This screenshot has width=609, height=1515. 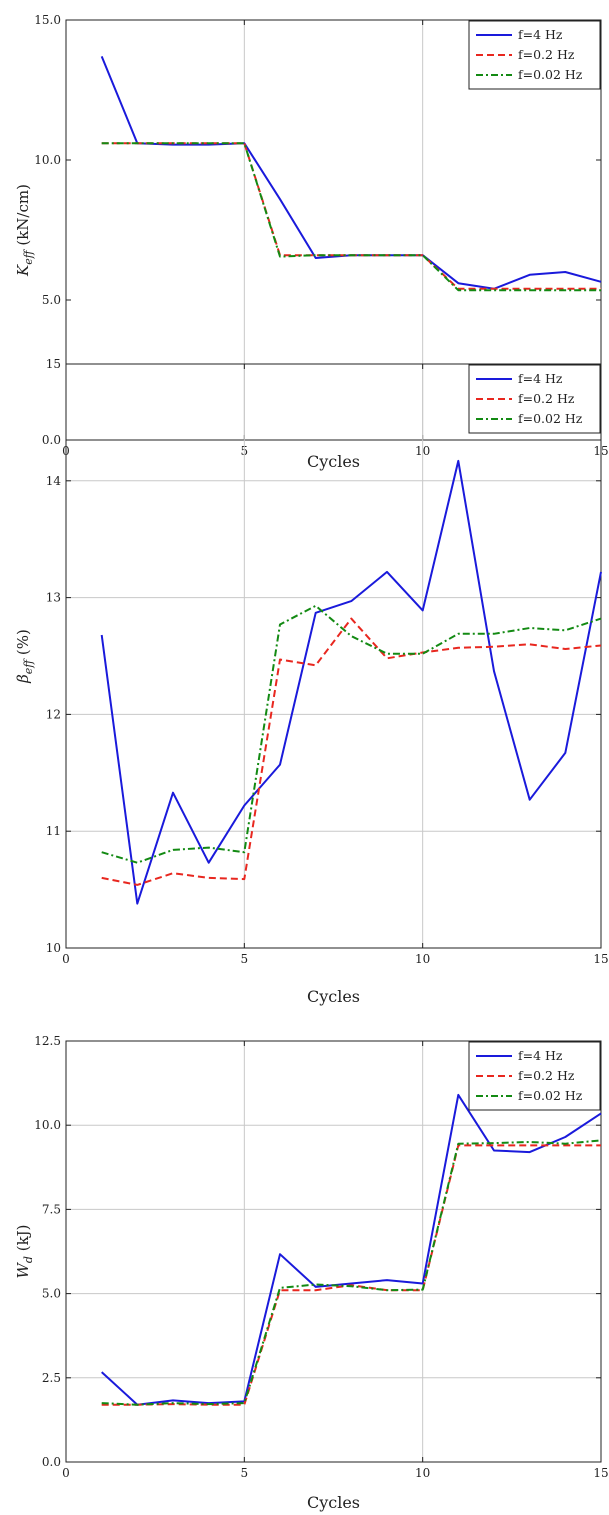 I want to click on y-tick-label: 2.5, so click(x=51, y=1378).